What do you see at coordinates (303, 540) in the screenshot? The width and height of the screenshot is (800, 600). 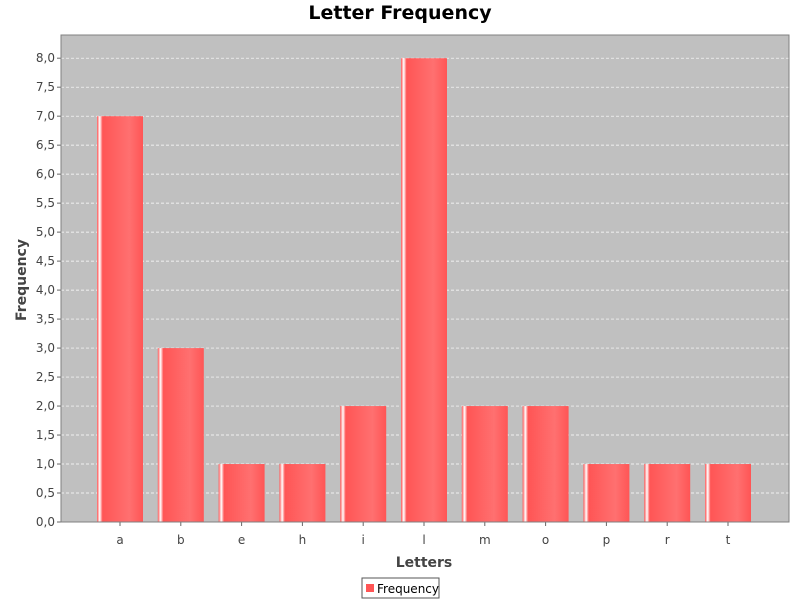 I see `x-tick-label: h` at bounding box center [303, 540].